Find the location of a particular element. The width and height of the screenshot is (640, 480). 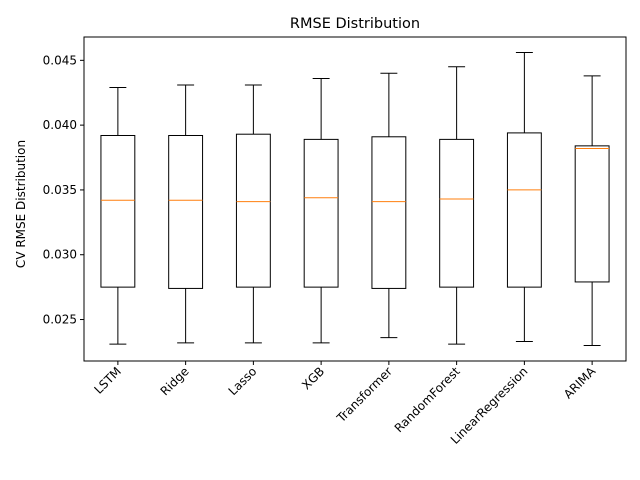

y-tick-label: 0.040 is located at coordinates (60, 125).